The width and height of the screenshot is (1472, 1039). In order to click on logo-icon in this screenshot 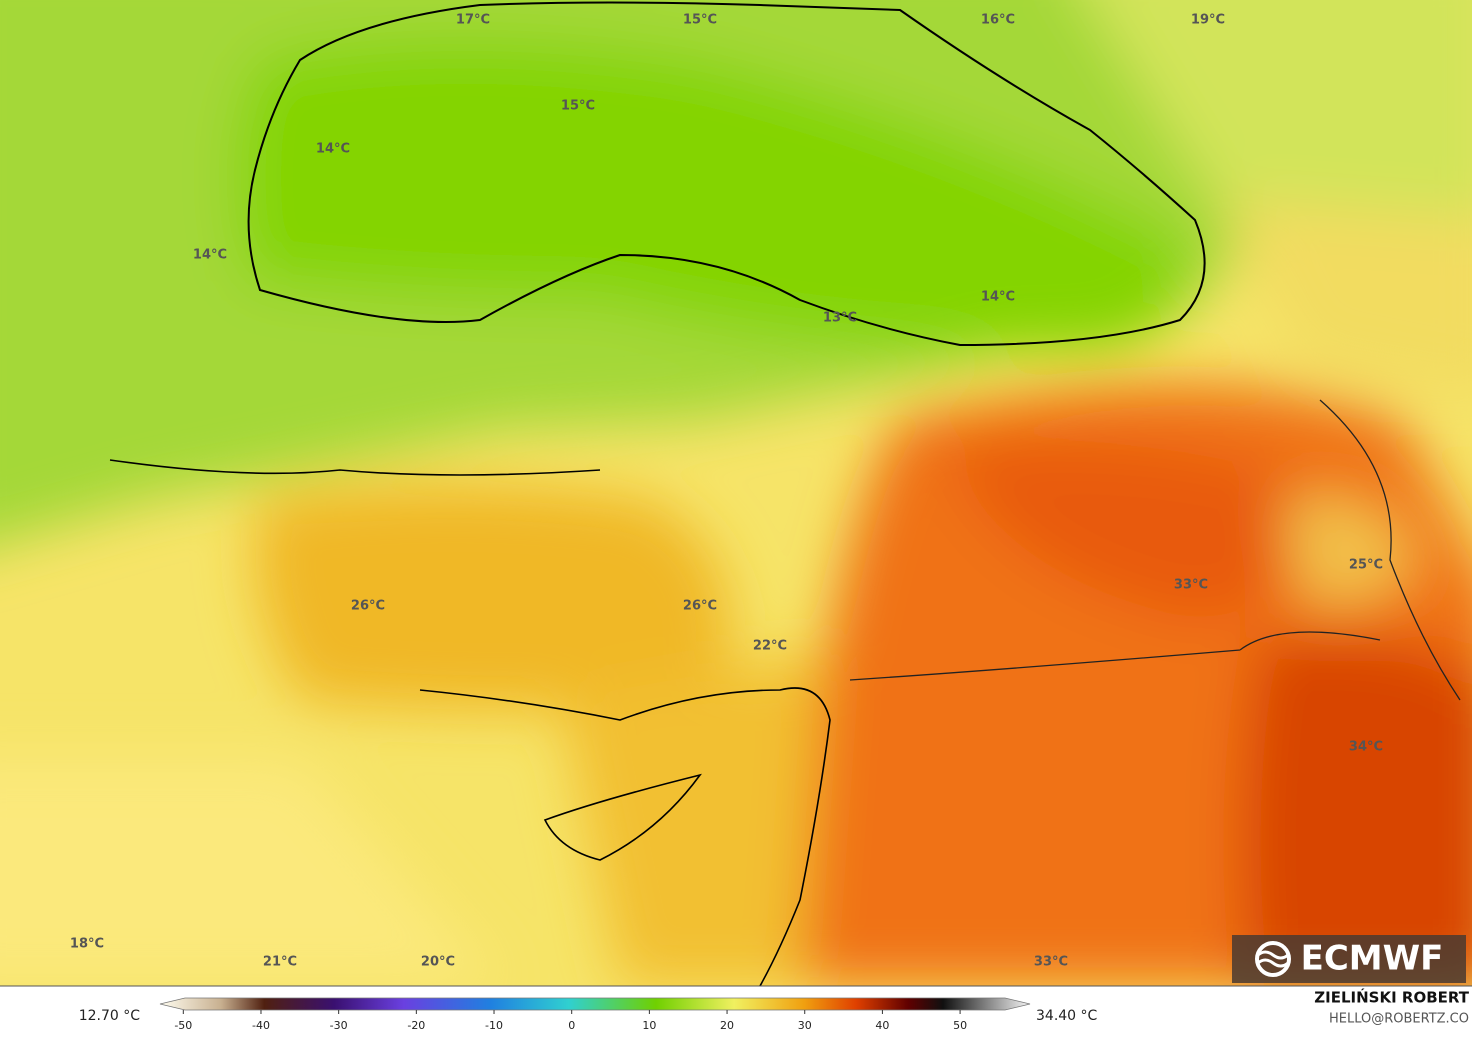, I will do `click(1273, 959)`.